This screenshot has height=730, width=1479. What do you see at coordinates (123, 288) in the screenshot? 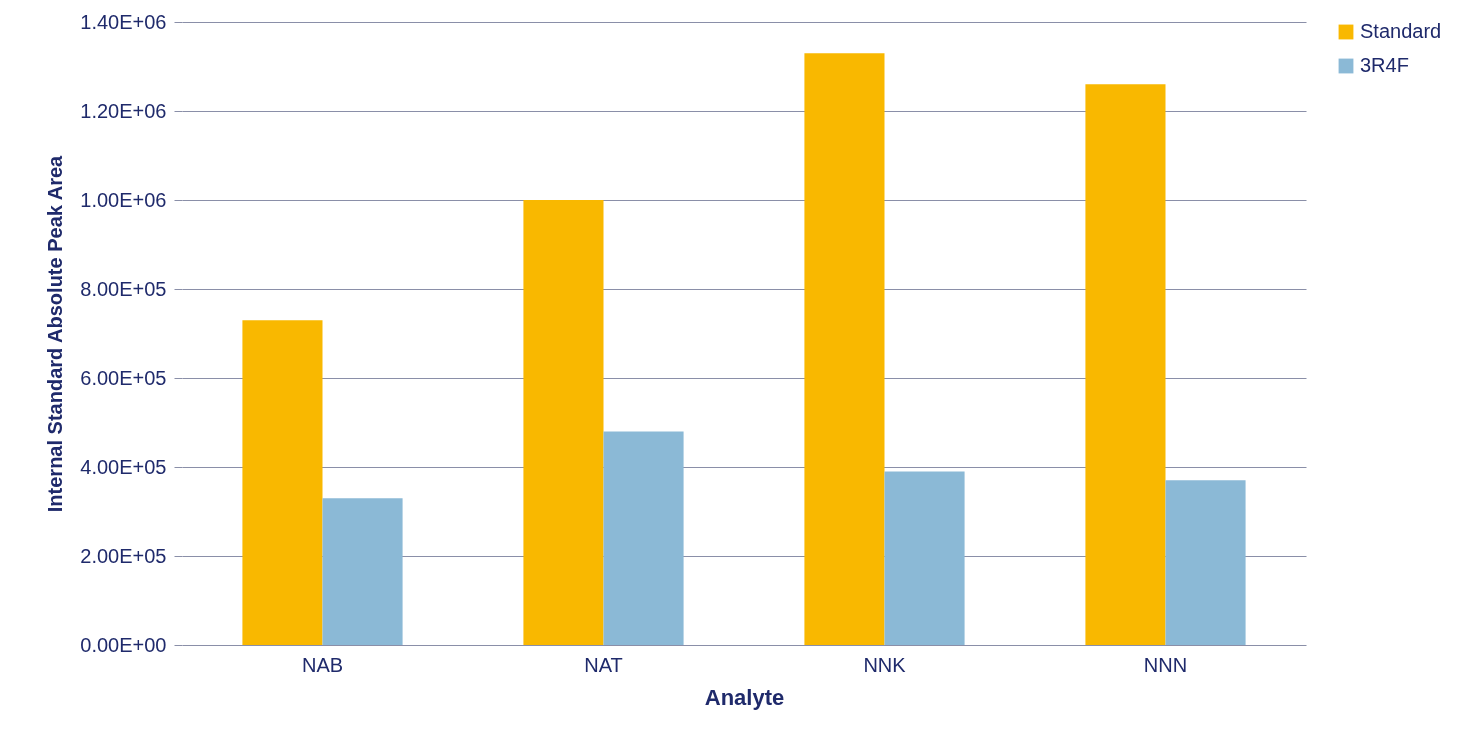
I see `y-tick-label: 8.00E+05` at bounding box center [123, 288].